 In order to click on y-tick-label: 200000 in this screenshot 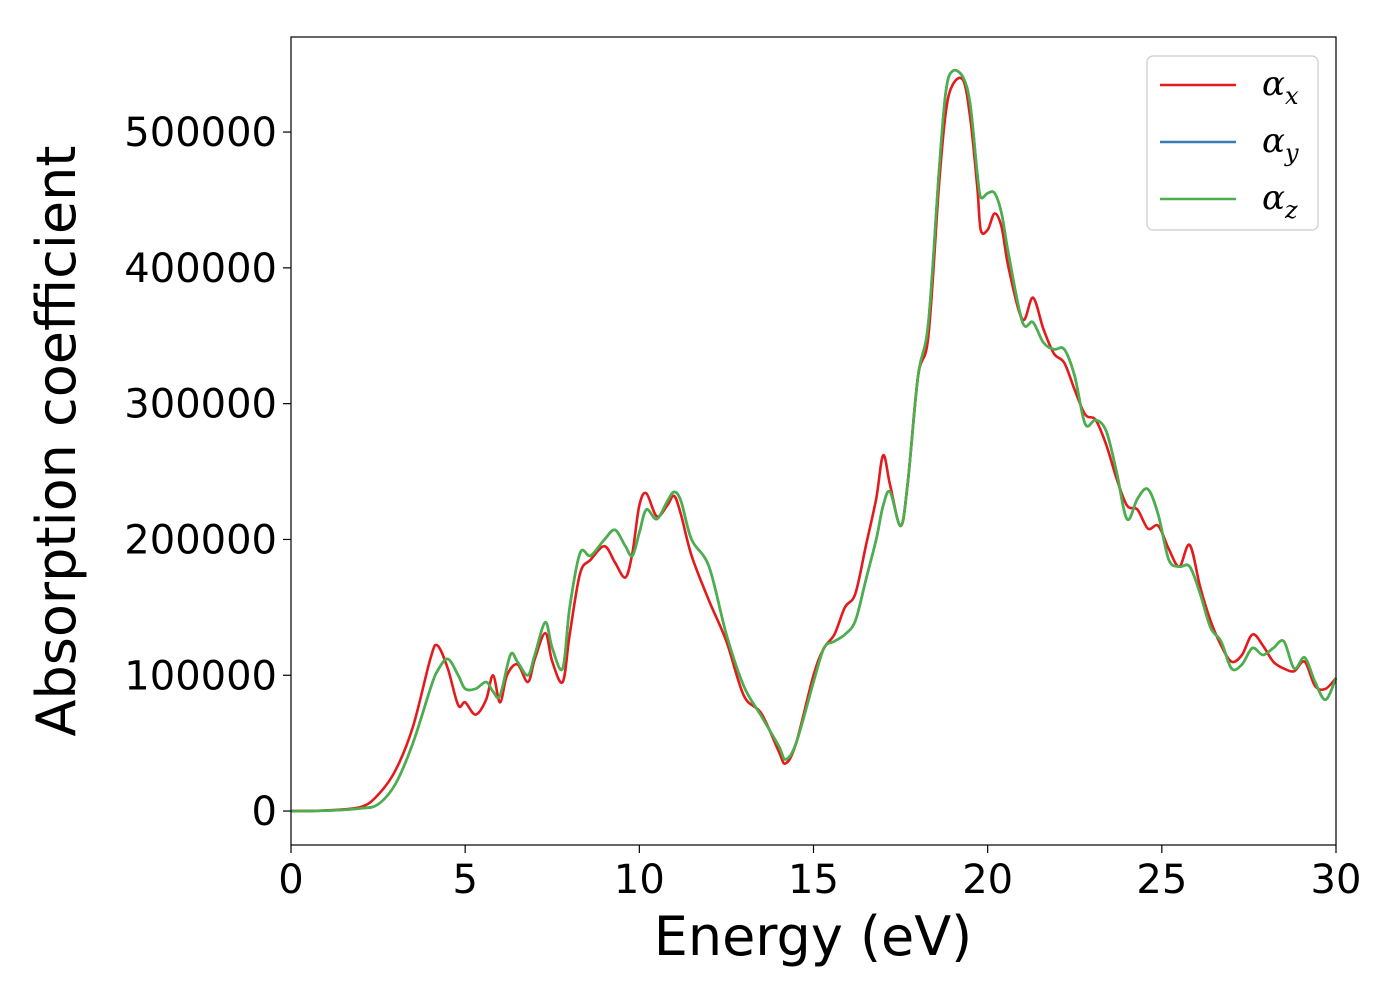, I will do `click(200, 540)`.